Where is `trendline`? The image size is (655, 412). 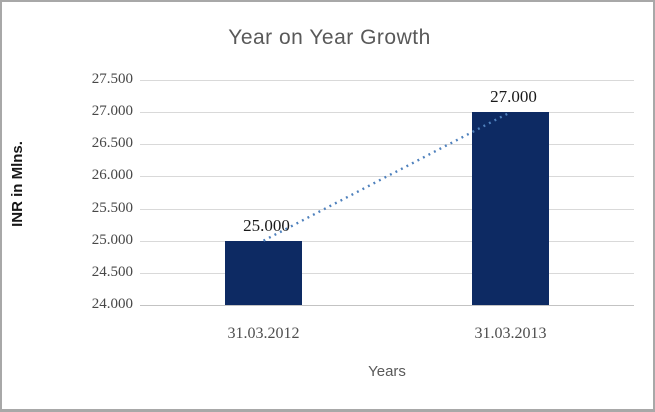
trendline is located at coordinates (387, 176).